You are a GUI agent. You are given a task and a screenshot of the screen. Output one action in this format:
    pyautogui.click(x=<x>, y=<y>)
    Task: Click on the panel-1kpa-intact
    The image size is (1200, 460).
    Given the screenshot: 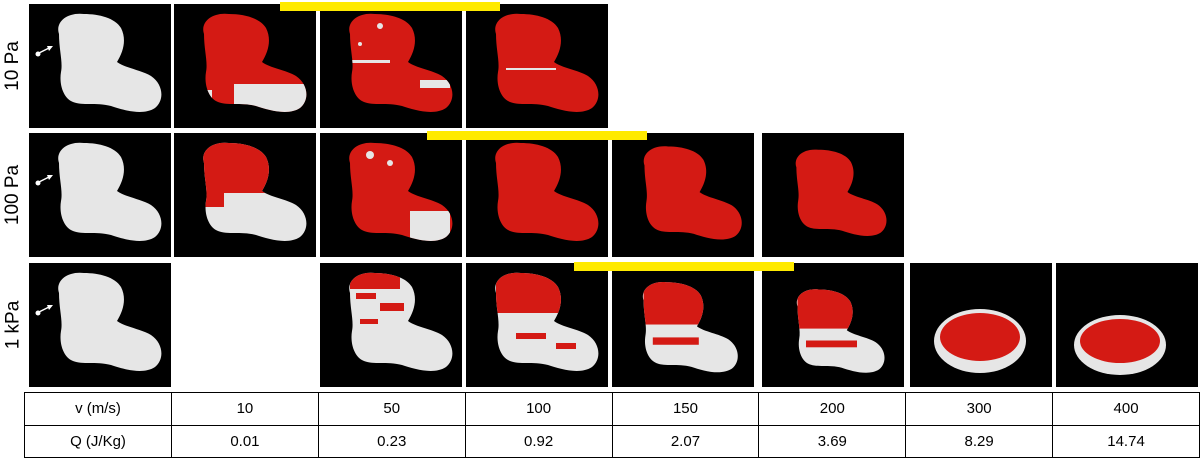 What is the action you would take?
    pyautogui.click(x=100, y=325)
    